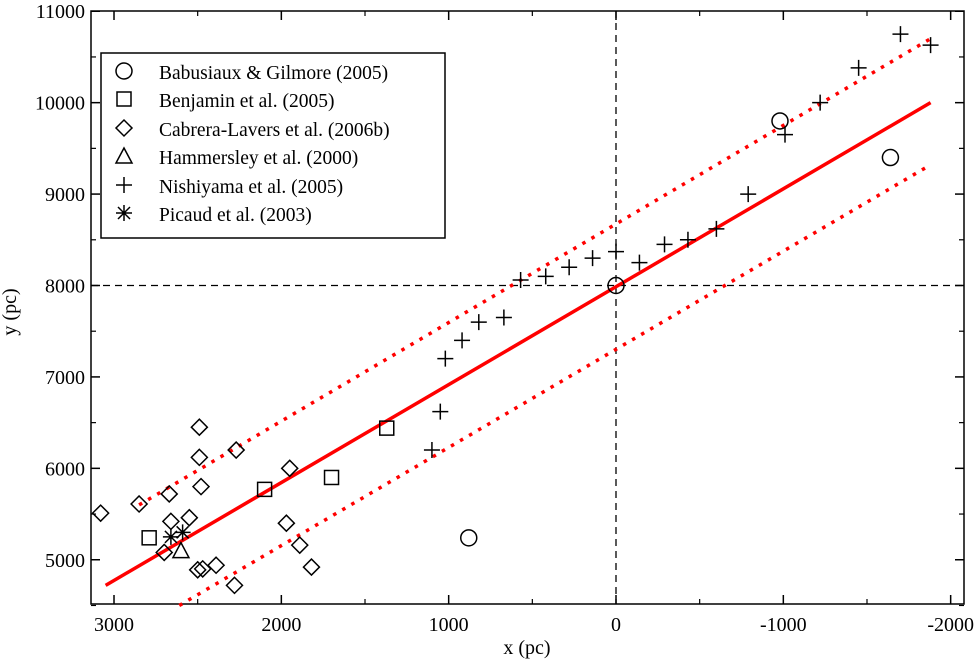 This screenshot has width=979, height=663. I want to click on legend-symbol-plus, so click(124, 185).